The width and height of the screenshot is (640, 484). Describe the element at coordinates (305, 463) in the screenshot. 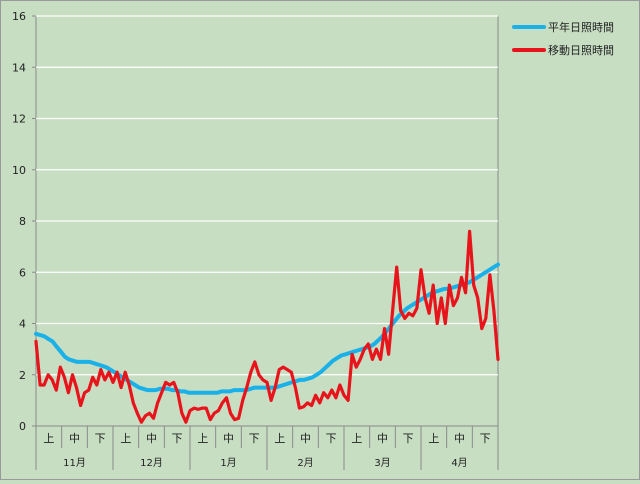

I see `month-label: 2月` at that location.